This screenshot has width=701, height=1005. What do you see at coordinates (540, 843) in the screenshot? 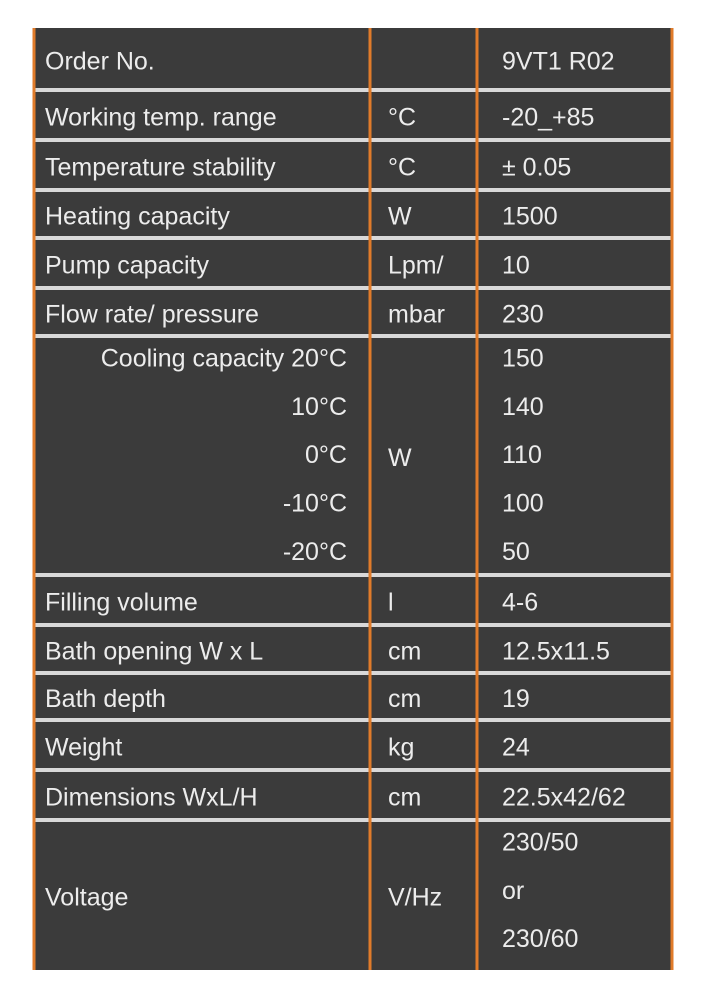
I see `row-value: 230/50` at bounding box center [540, 843].